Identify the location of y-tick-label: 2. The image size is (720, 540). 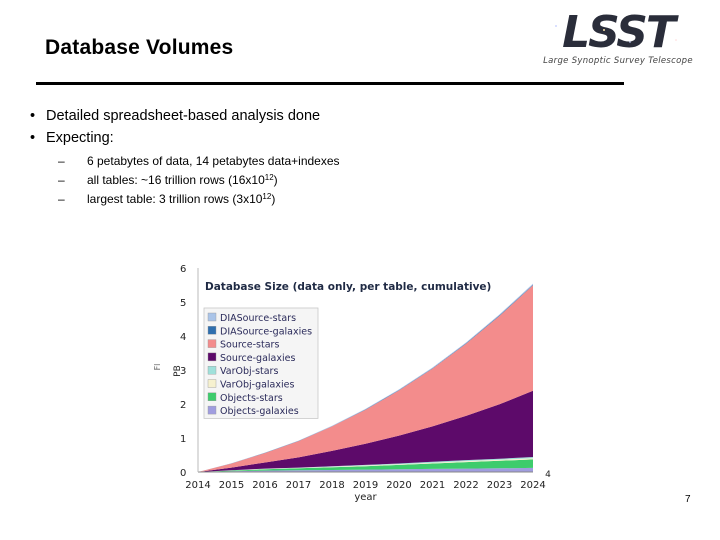
(183, 405).